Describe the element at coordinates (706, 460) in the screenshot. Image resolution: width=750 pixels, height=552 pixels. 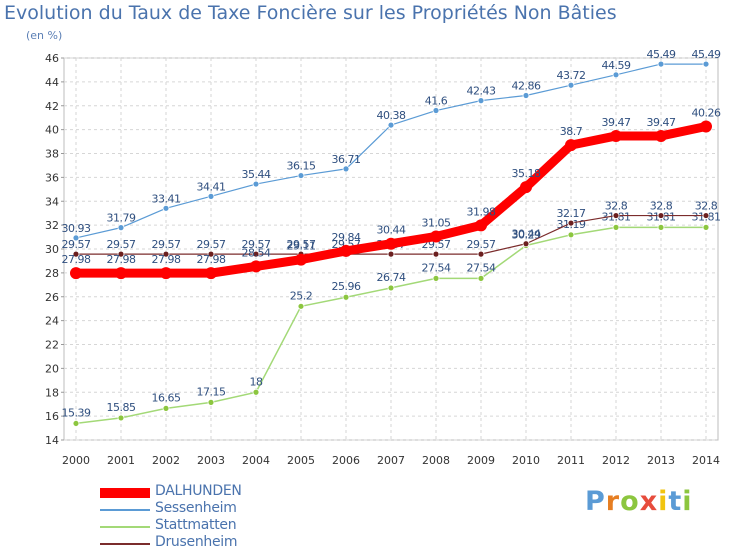
I see `x-tick-label: 2014` at that location.